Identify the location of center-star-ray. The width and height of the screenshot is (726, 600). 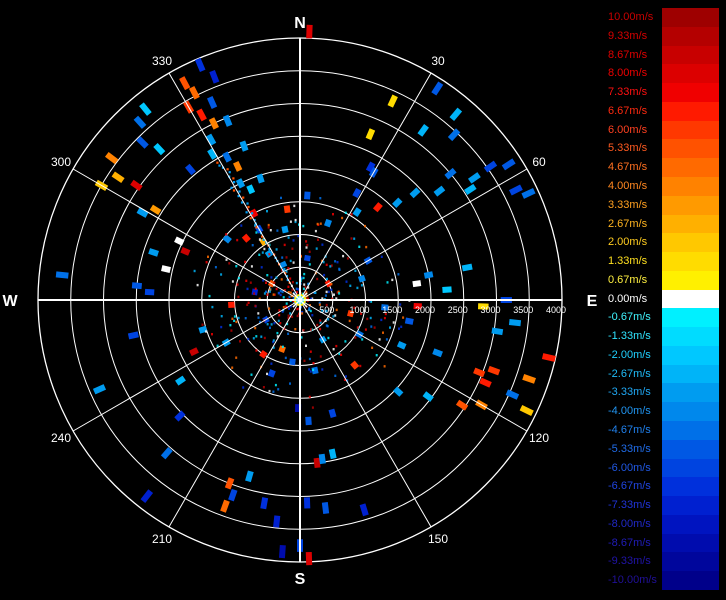
(296, 303).